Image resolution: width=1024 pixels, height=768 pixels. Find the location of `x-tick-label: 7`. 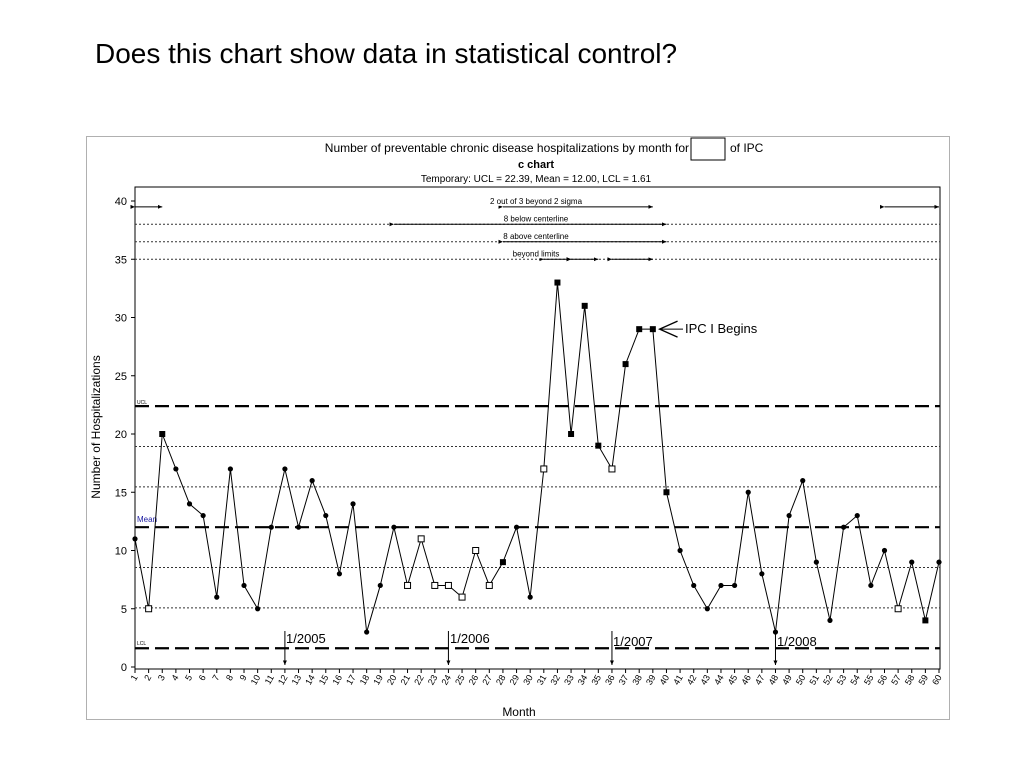

x-tick-label: 7 is located at coordinates (215, 677).